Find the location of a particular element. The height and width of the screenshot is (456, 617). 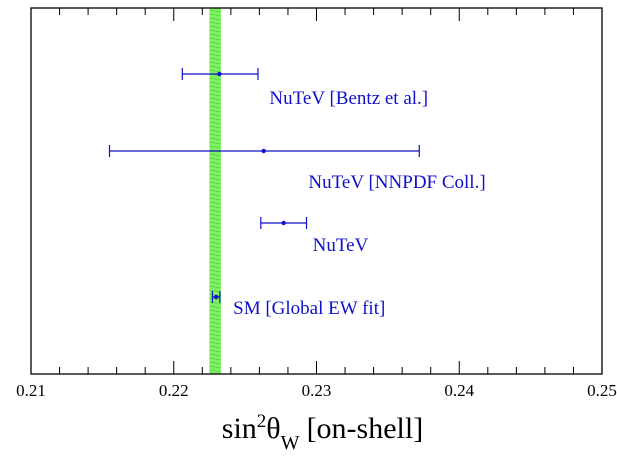

measurement-label: NuTeV [Bentz et al.] is located at coordinates (348, 98).